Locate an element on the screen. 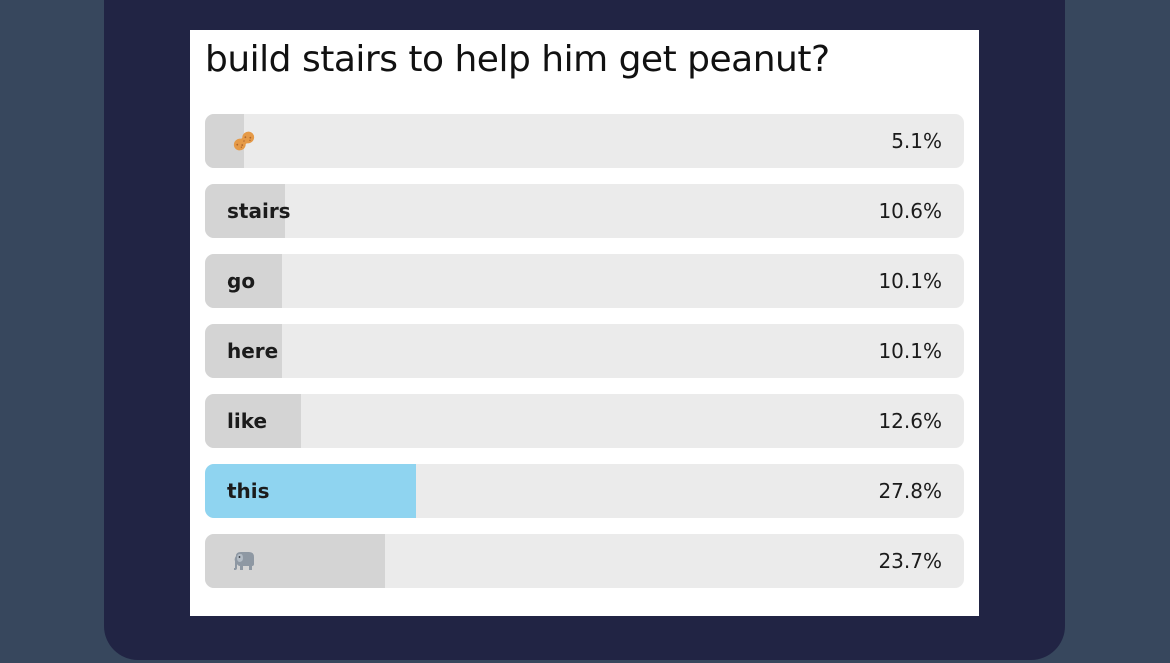 This screenshot has height=663, width=1170. poll-option-percent: 27.8% is located at coordinates (910, 491).